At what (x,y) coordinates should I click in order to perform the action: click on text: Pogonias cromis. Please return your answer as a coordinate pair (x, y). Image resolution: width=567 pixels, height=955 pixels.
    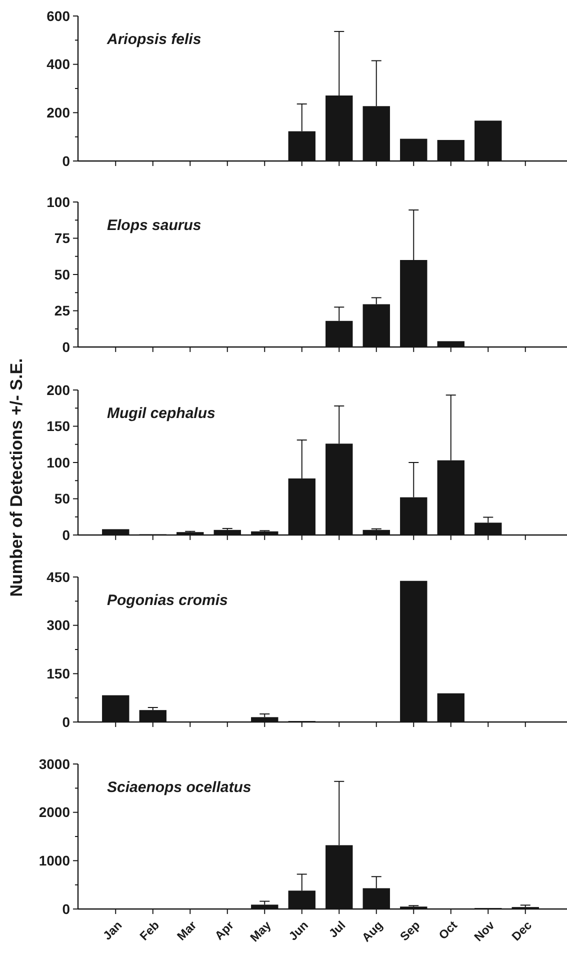
    Looking at the image, I should click on (167, 600).